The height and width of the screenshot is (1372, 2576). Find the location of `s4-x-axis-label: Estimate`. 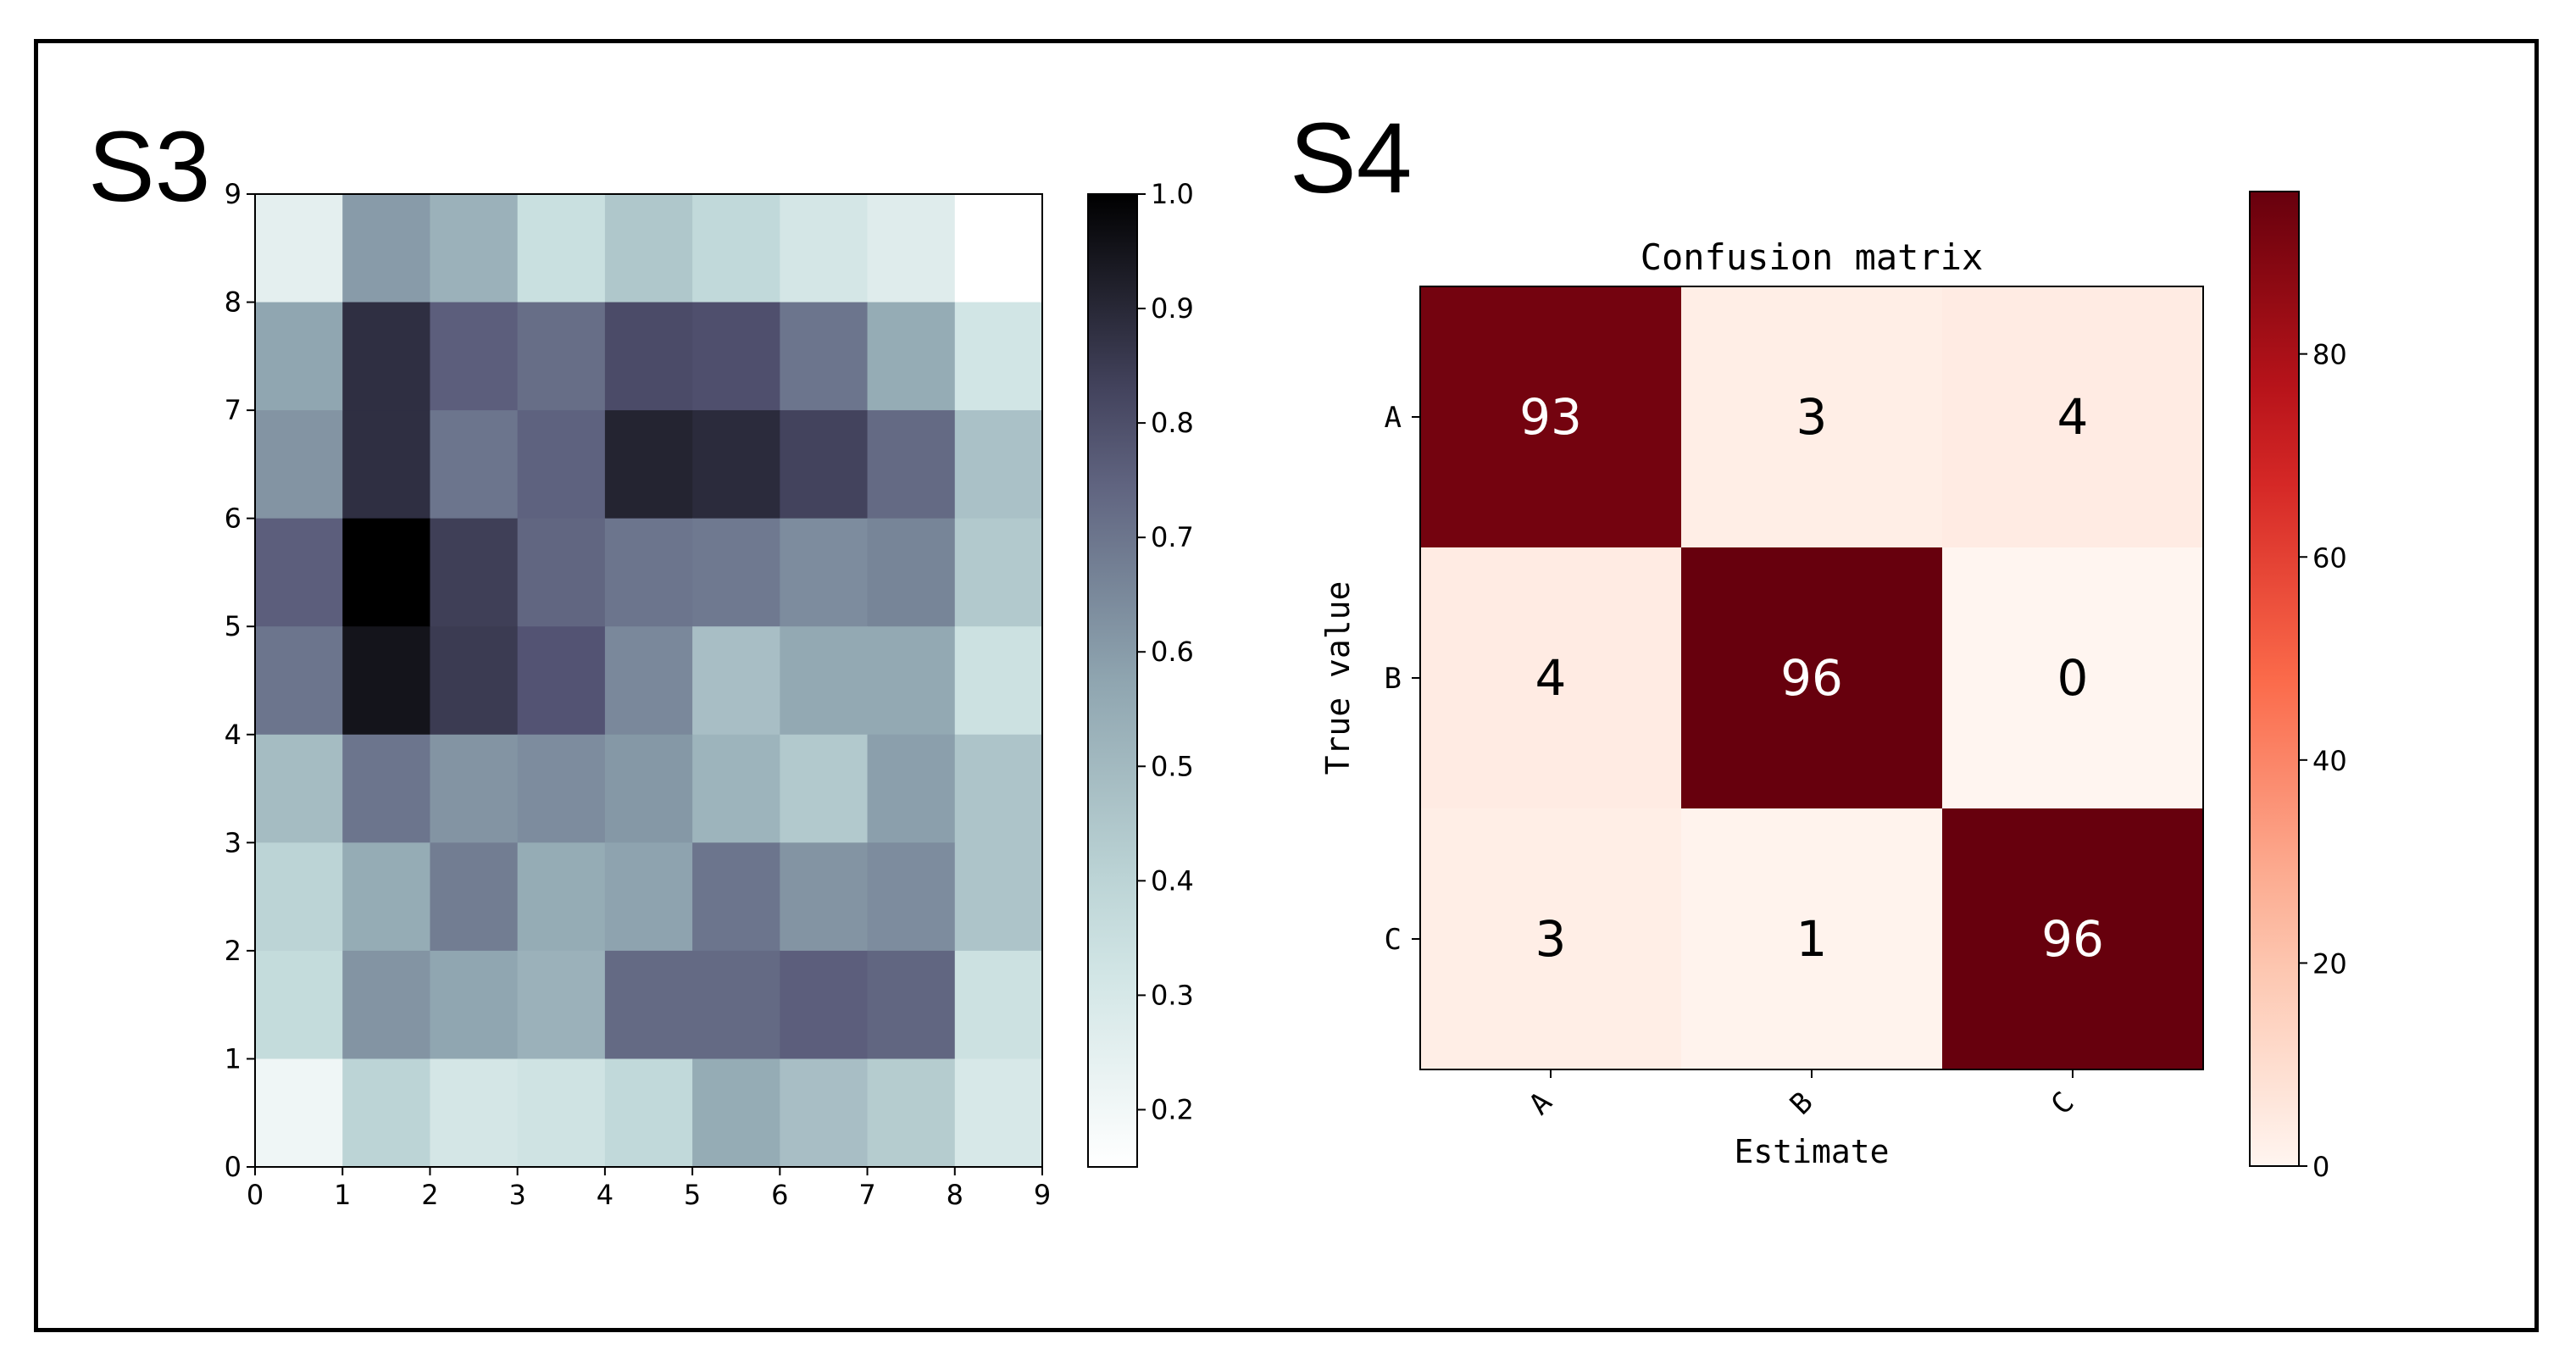

s4-x-axis-label: Estimate is located at coordinates (1812, 1152).